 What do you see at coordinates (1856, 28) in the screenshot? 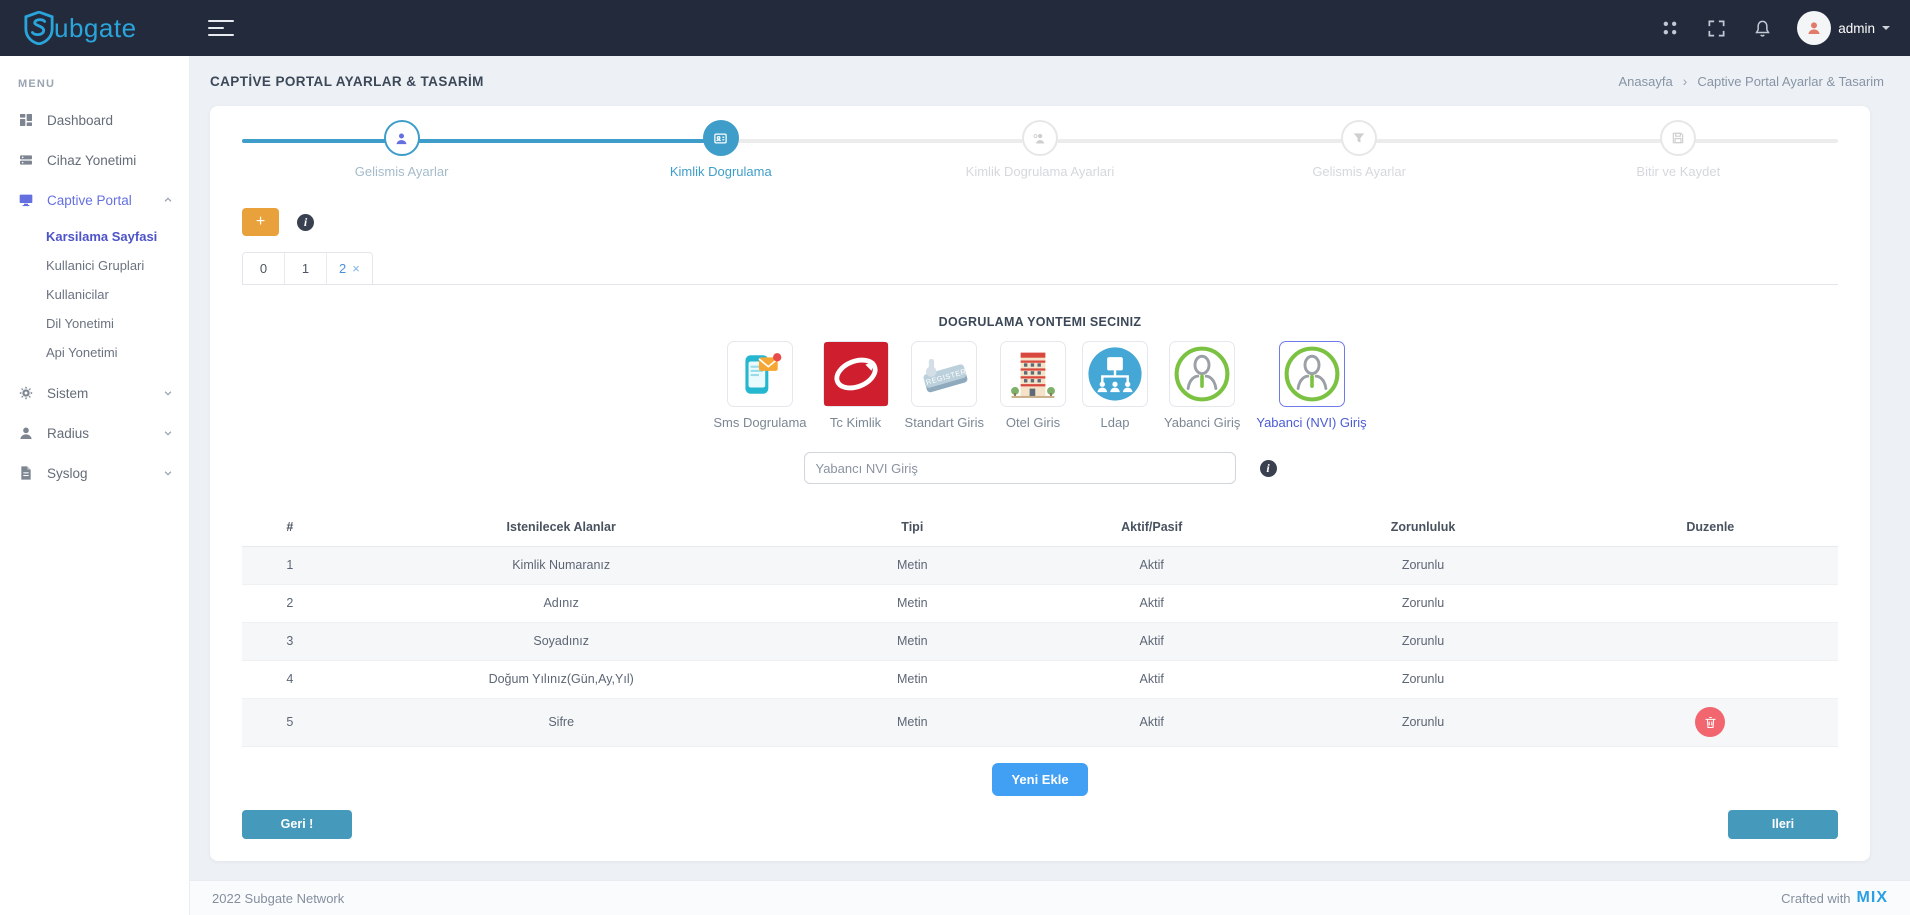
I see `username-label: admin` at bounding box center [1856, 28].